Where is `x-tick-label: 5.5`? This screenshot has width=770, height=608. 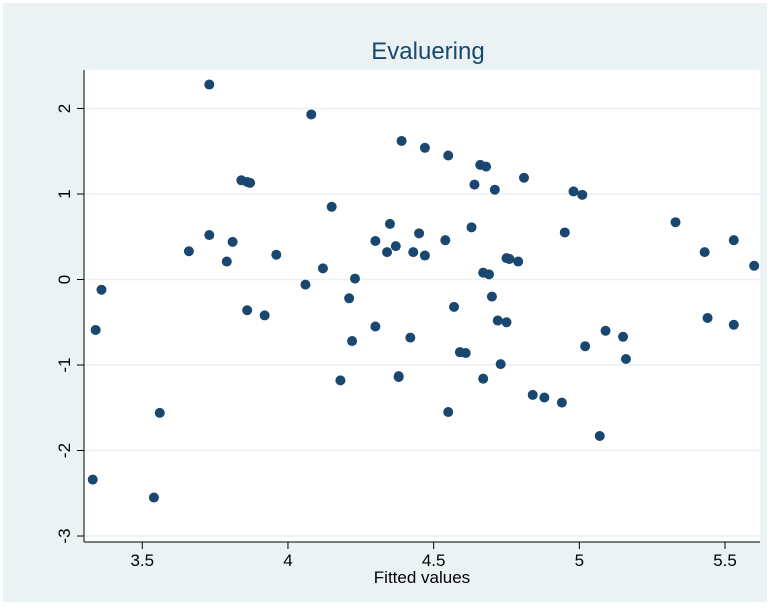
x-tick-label: 5.5 is located at coordinates (725, 560).